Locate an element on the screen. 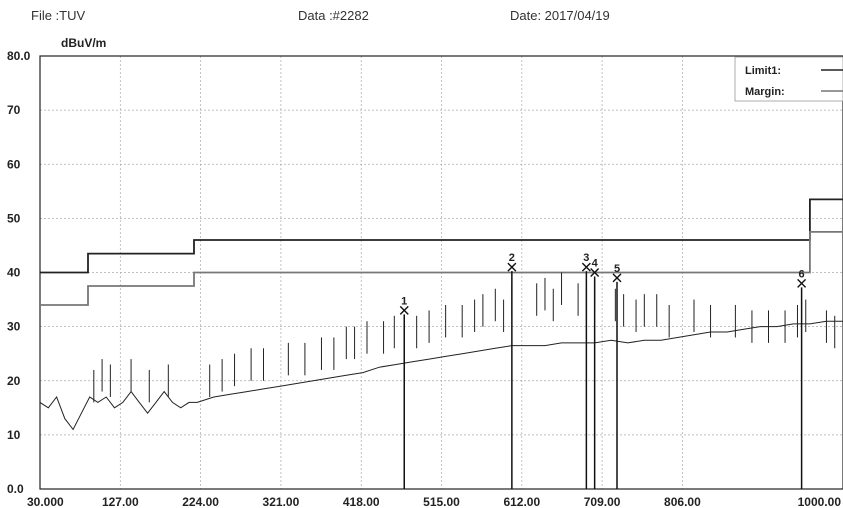 The height and width of the screenshot is (508, 843). y-tick-label: 30 is located at coordinates (14, 327).